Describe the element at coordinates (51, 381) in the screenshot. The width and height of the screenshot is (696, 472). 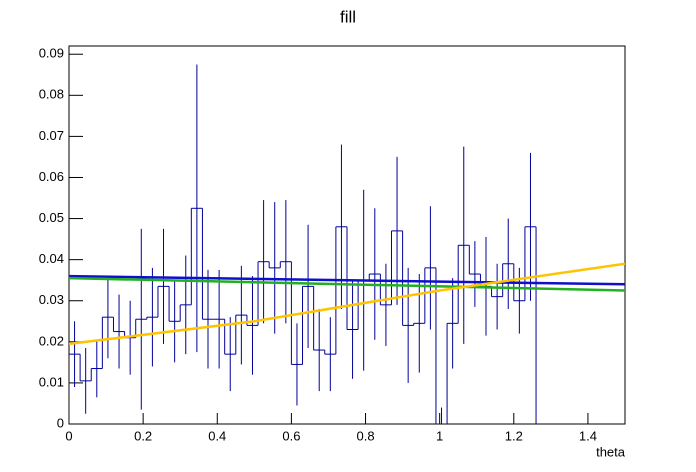
I see `y-tick-label: 0.01` at that location.